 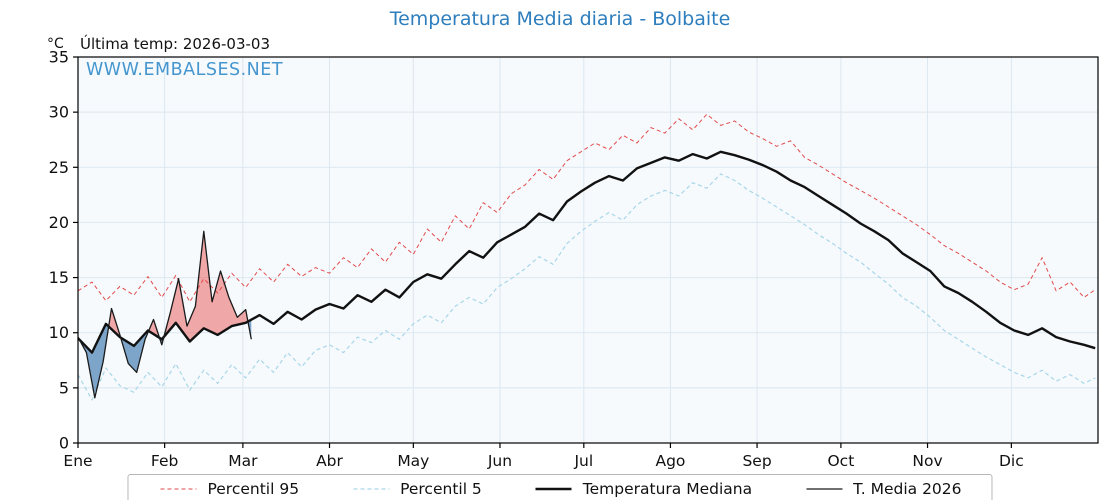 What do you see at coordinates (59, 222) in the screenshot?
I see `y-tick-label: 20` at bounding box center [59, 222].